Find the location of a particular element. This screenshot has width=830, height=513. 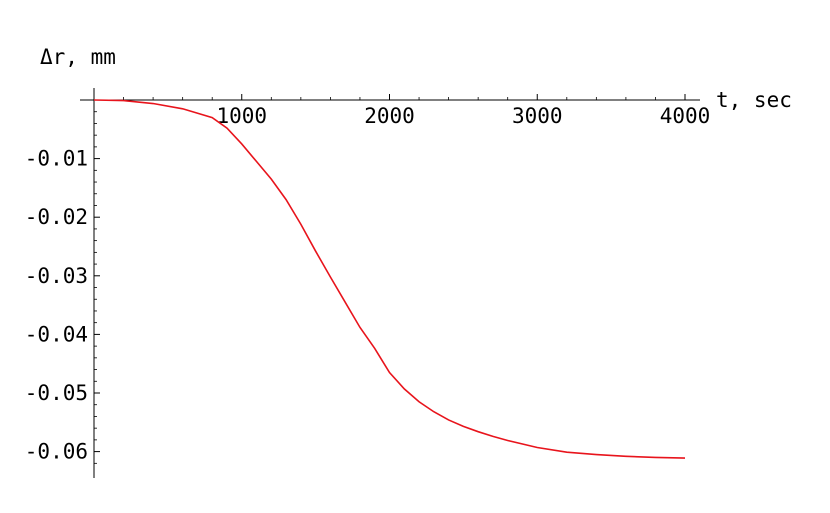

y-tick-label: -0.03 is located at coordinates (56, 276).